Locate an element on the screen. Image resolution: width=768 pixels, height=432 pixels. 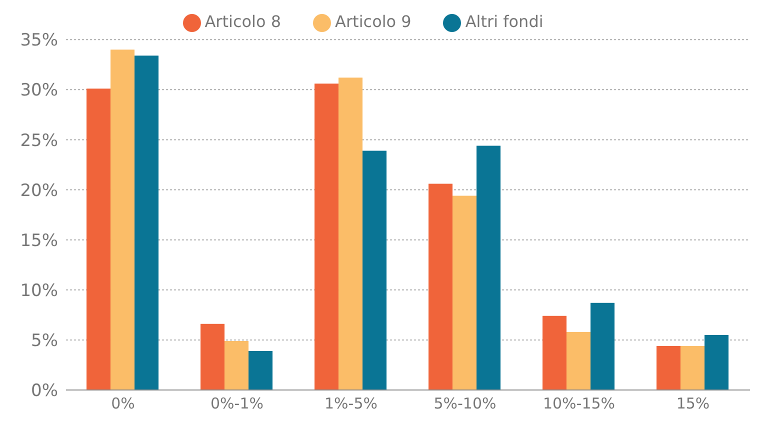
x-tick-label: 5%-10% is located at coordinates (465, 403).